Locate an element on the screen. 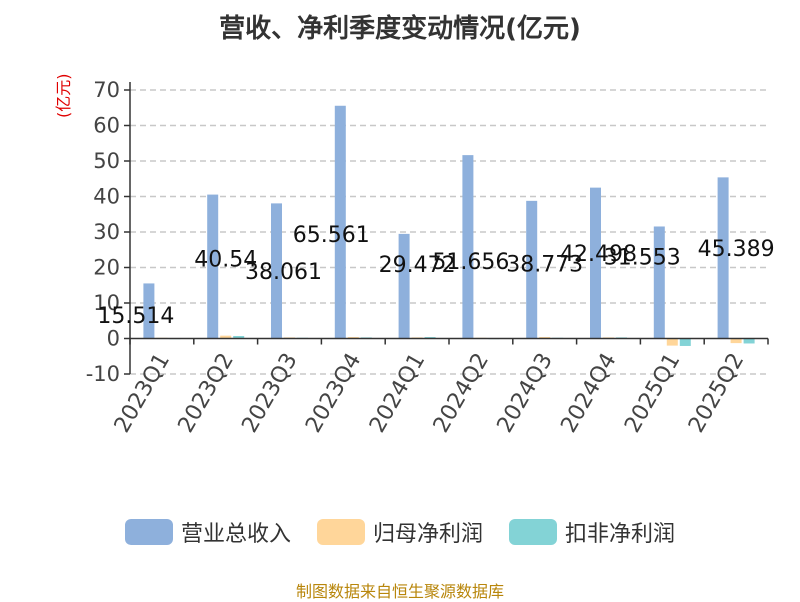 Image resolution: width=800 pixels, height=602 pixels. legend-item-non-gaap-profit: 扣非净利润 is located at coordinates (592, 532).